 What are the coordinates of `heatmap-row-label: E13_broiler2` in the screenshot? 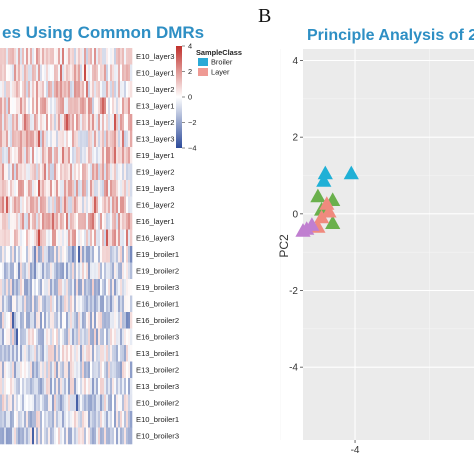 It's located at (157, 369).